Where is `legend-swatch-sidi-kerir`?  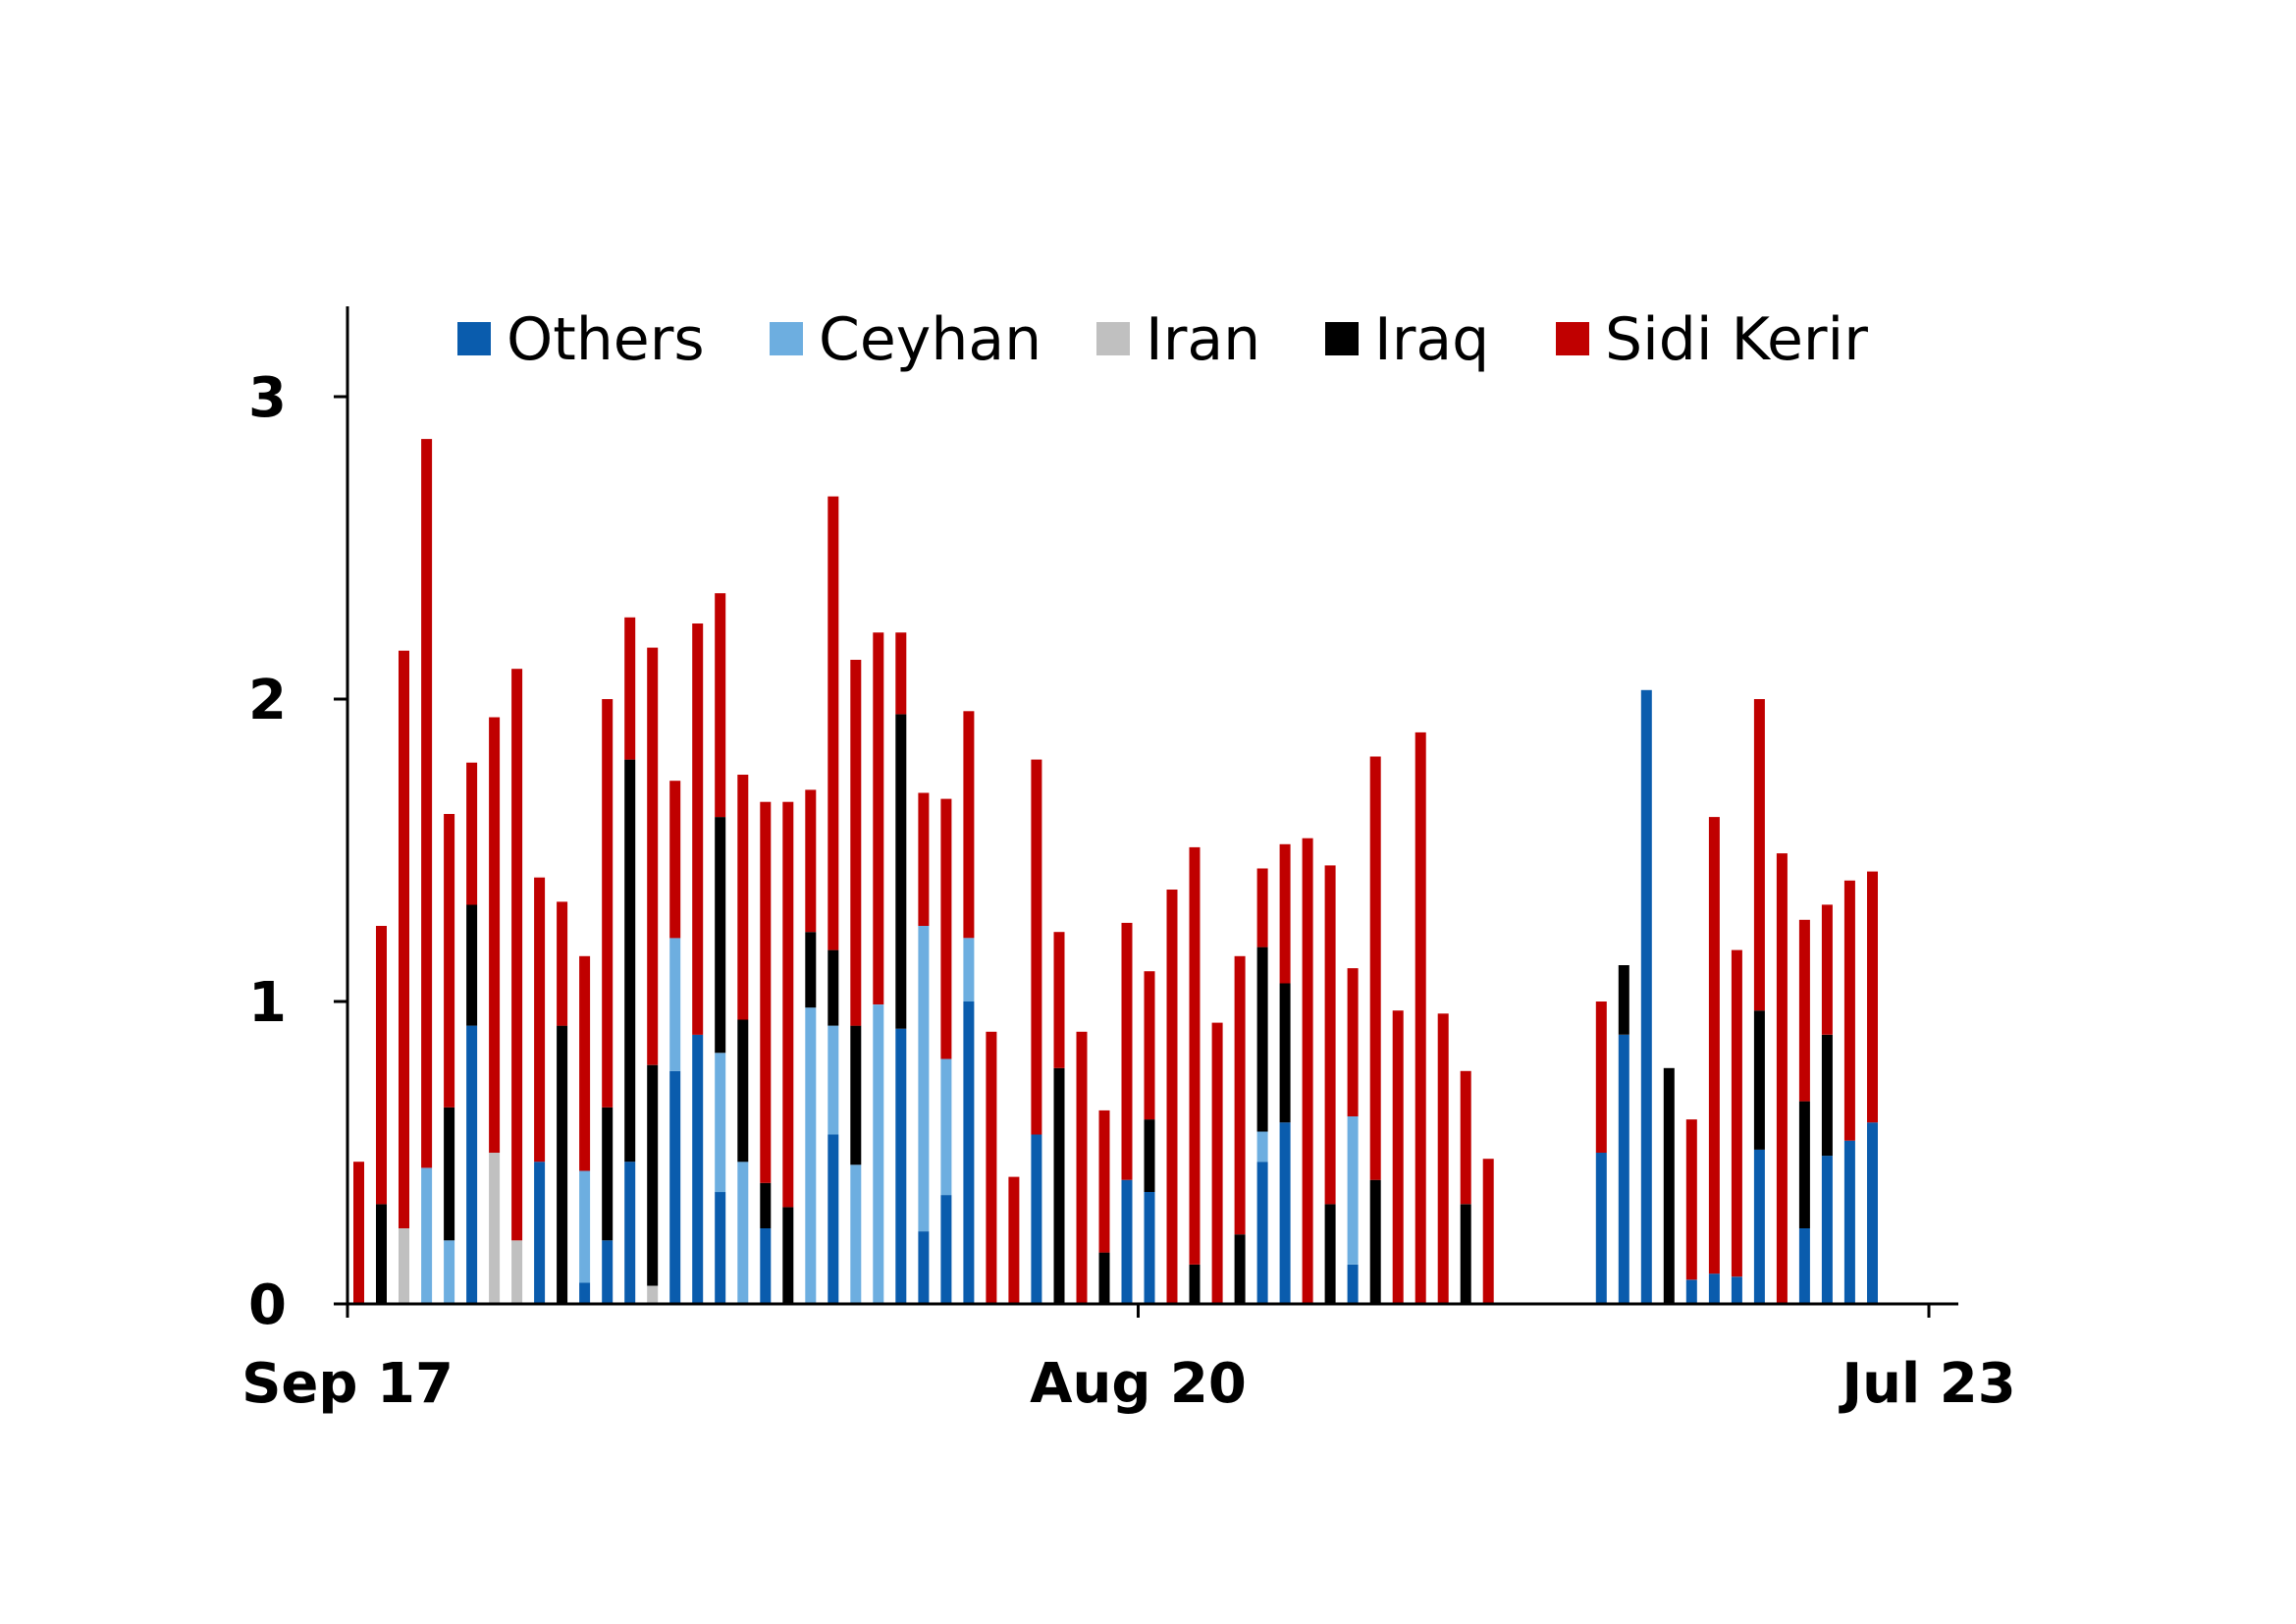
legend-swatch-sidi-kerir is located at coordinates (1573, 338).